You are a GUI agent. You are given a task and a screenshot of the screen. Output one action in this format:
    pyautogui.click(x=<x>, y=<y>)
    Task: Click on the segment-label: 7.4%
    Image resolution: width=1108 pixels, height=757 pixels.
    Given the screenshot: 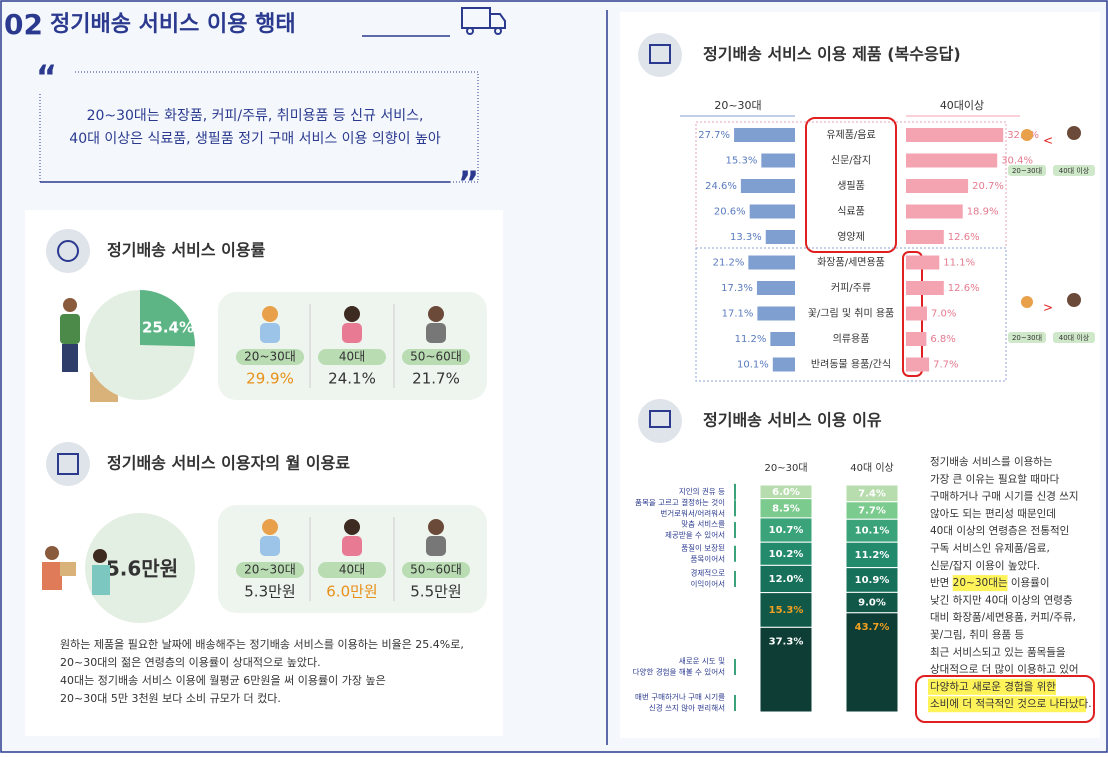 What is the action you would take?
    pyautogui.click(x=872, y=493)
    